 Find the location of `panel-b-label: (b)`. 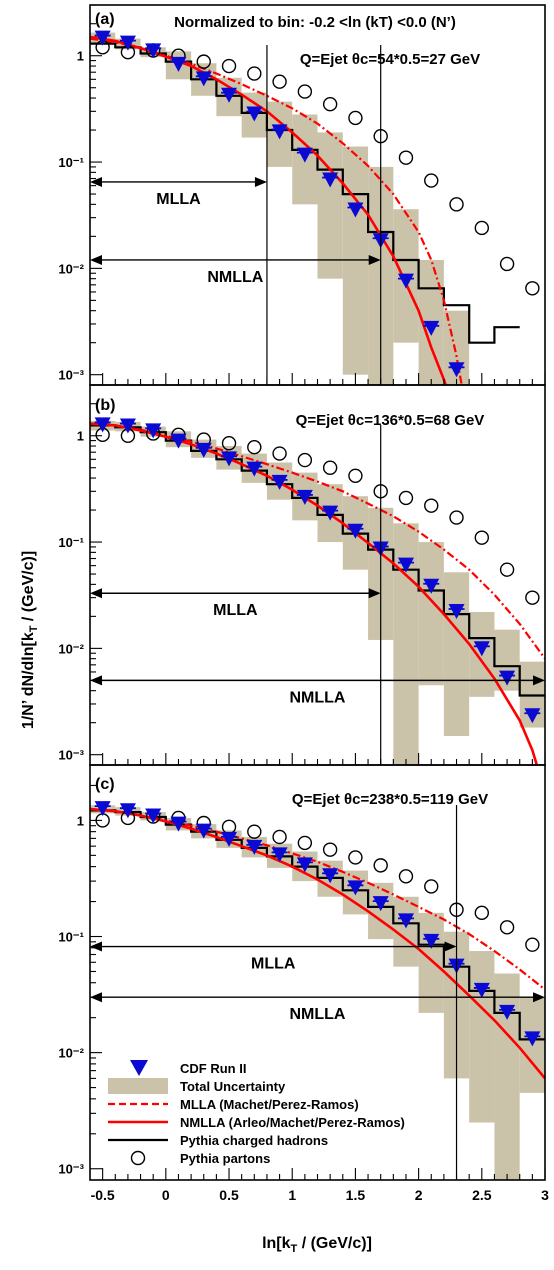

panel-b-label: (b) is located at coordinates (105, 405).